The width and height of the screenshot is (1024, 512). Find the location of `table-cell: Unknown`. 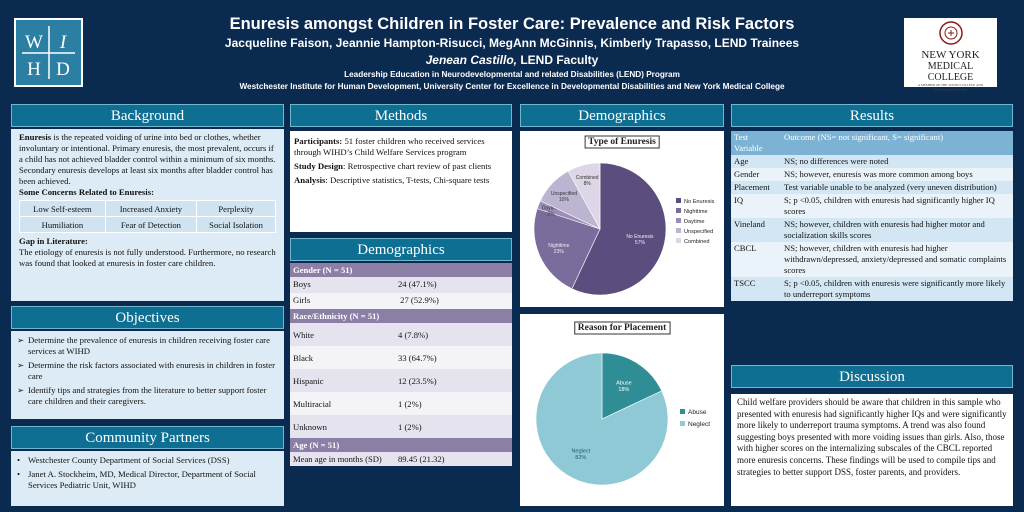

table-cell: Unknown is located at coordinates (342, 426).